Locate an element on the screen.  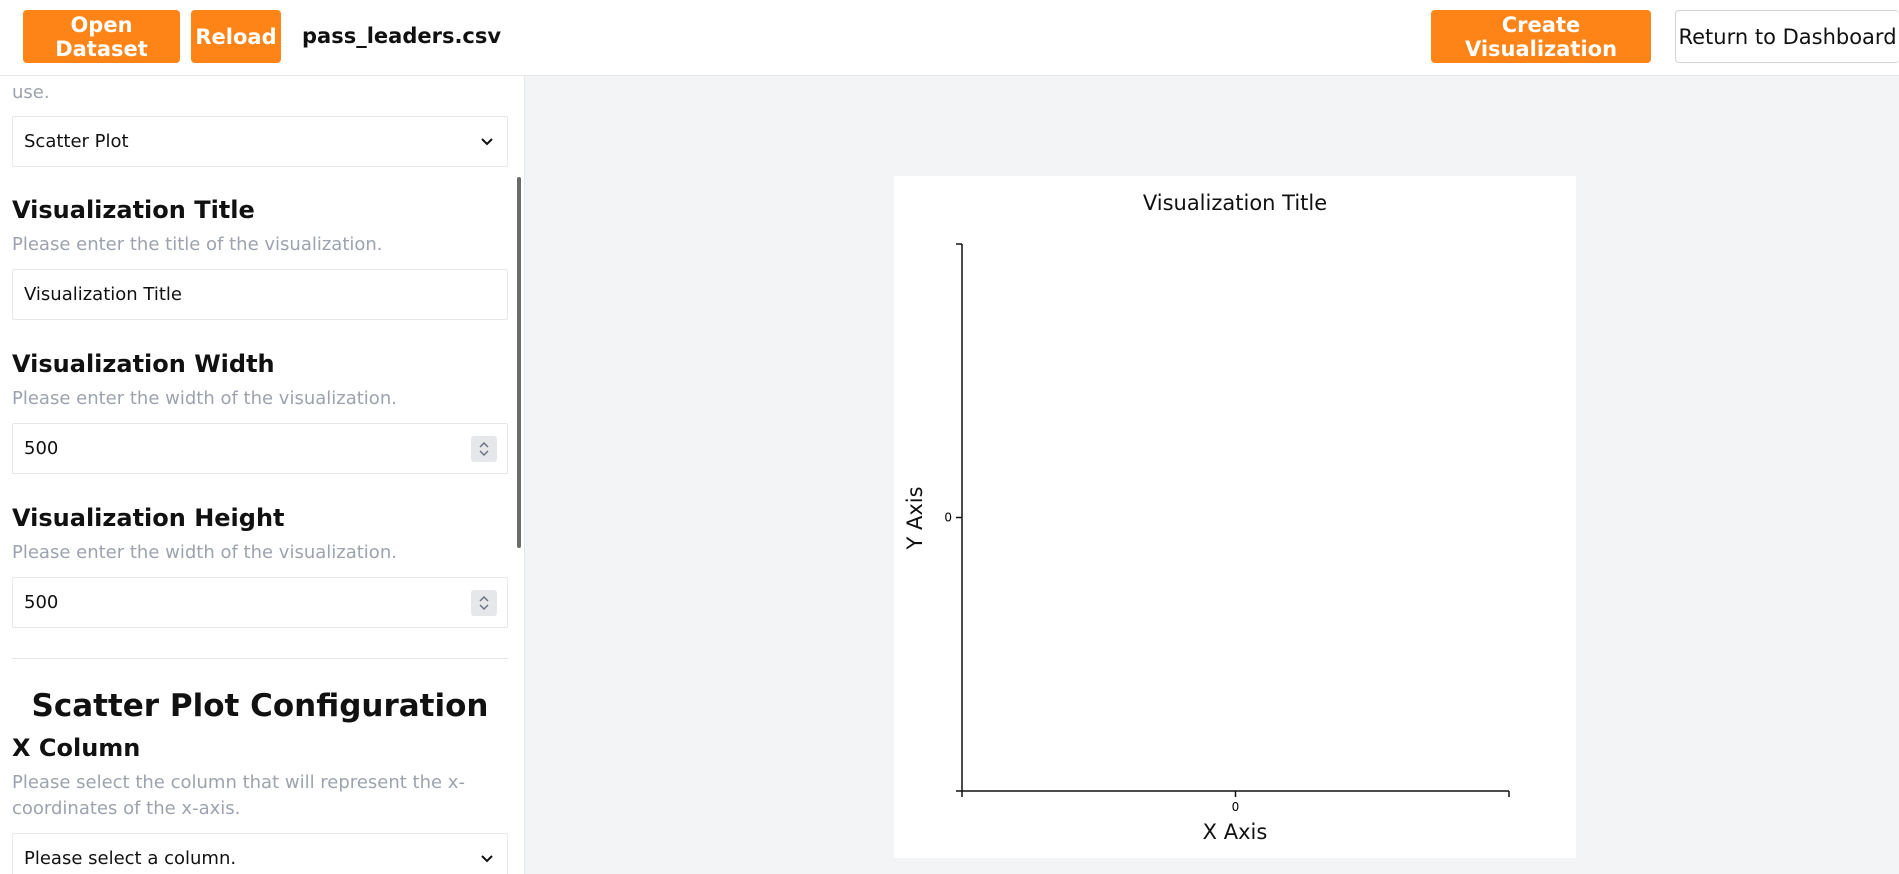
chart-title: Visualization Title is located at coordinates (1235, 203).